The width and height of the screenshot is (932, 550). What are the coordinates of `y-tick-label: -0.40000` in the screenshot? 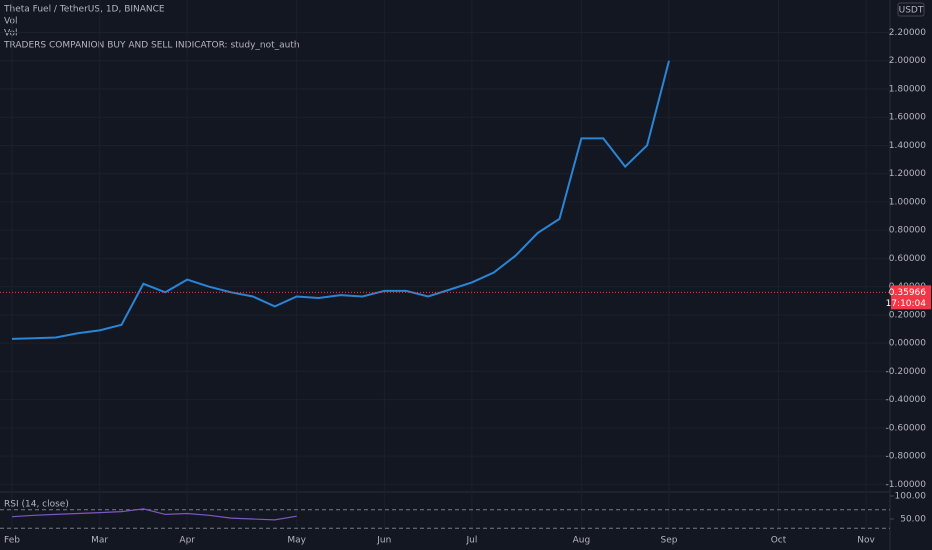 It's located at (906, 400).